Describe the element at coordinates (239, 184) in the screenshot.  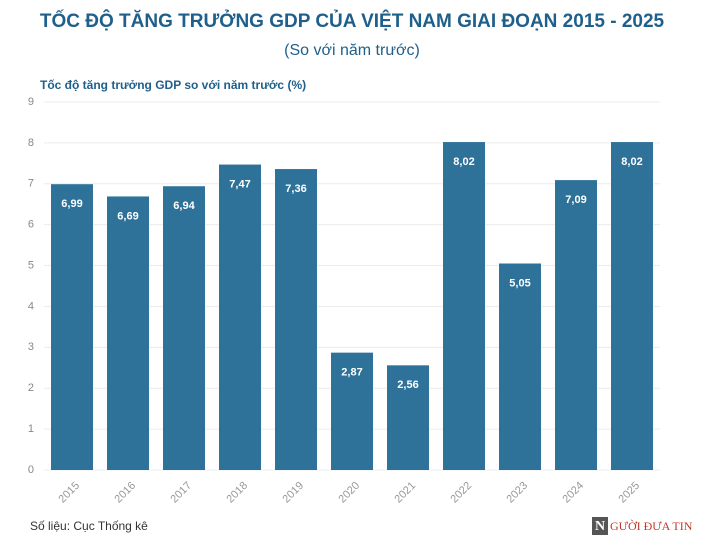
I see `value-label: 7,47` at that location.